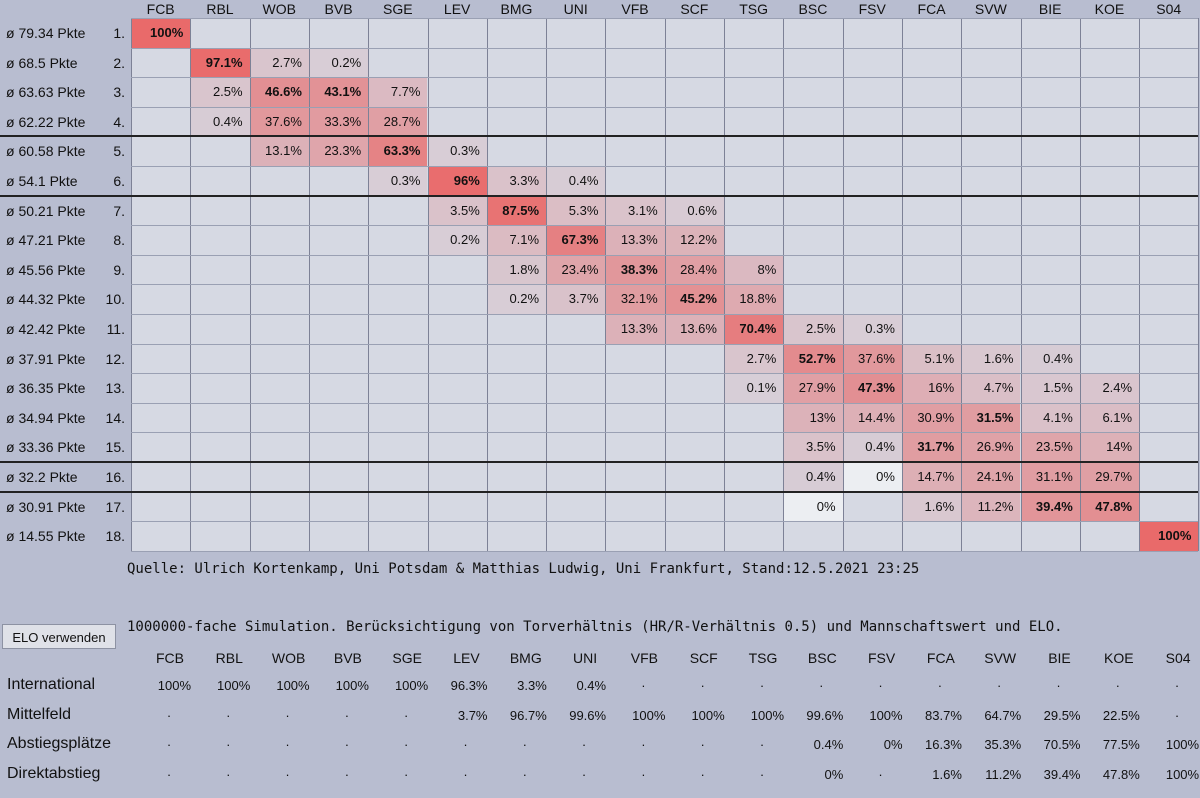 Image resolution: width=1200 pixels, height=798 pixels. I want to click on probability-cell: 29.7%, so click(1109, 477).